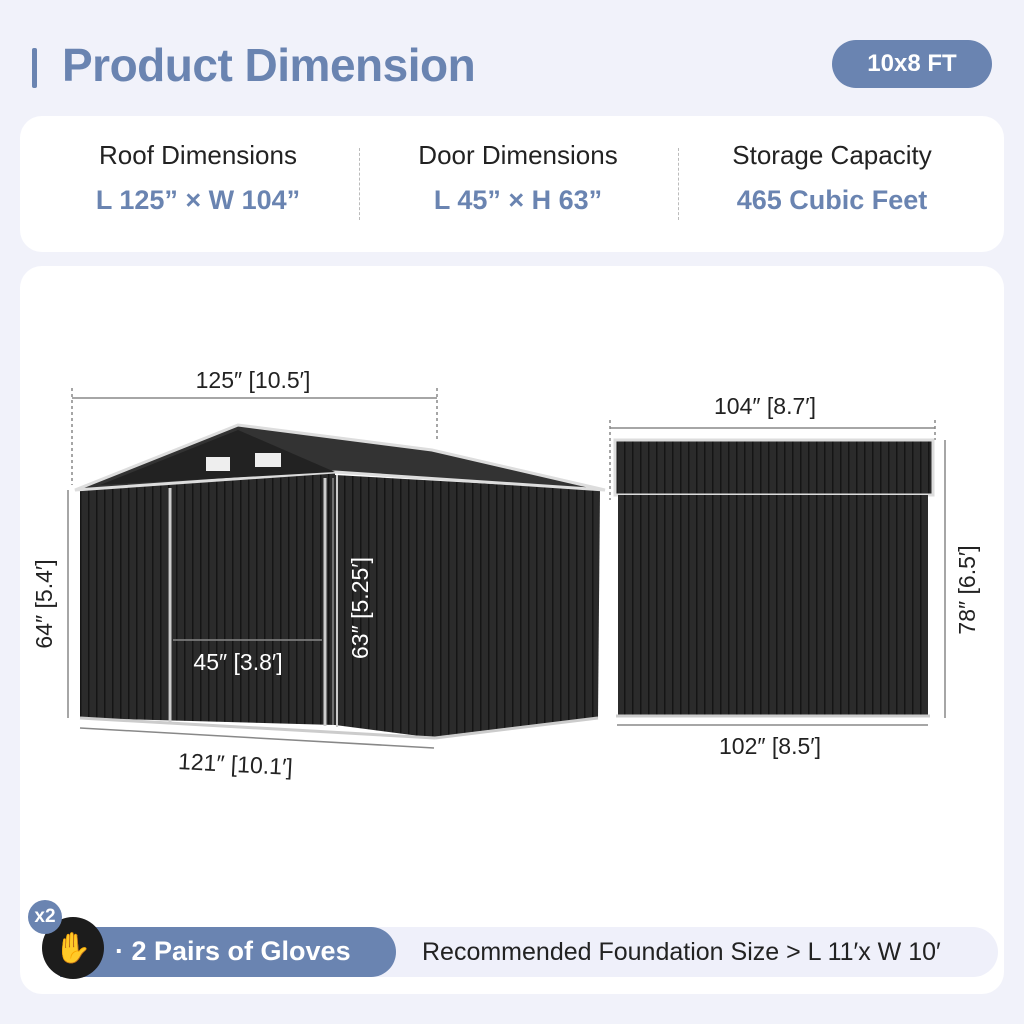 This screenshot has height=1024, width=1024. Describe the element at coordinates (269, 65) in the screenshot. I see `page-title: Product Dimension` at that location.